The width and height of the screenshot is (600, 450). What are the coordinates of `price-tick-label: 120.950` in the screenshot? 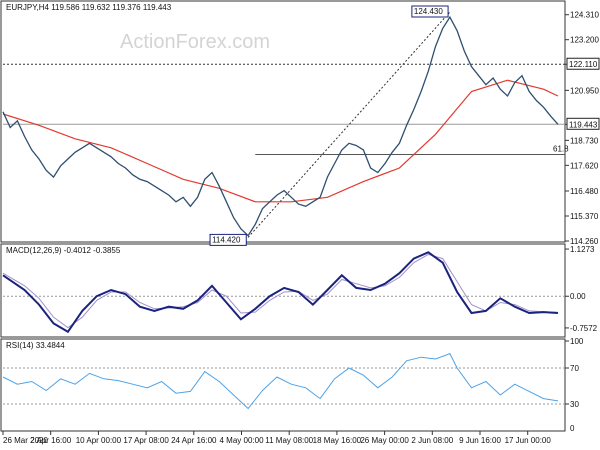 It's located at (584, 90).